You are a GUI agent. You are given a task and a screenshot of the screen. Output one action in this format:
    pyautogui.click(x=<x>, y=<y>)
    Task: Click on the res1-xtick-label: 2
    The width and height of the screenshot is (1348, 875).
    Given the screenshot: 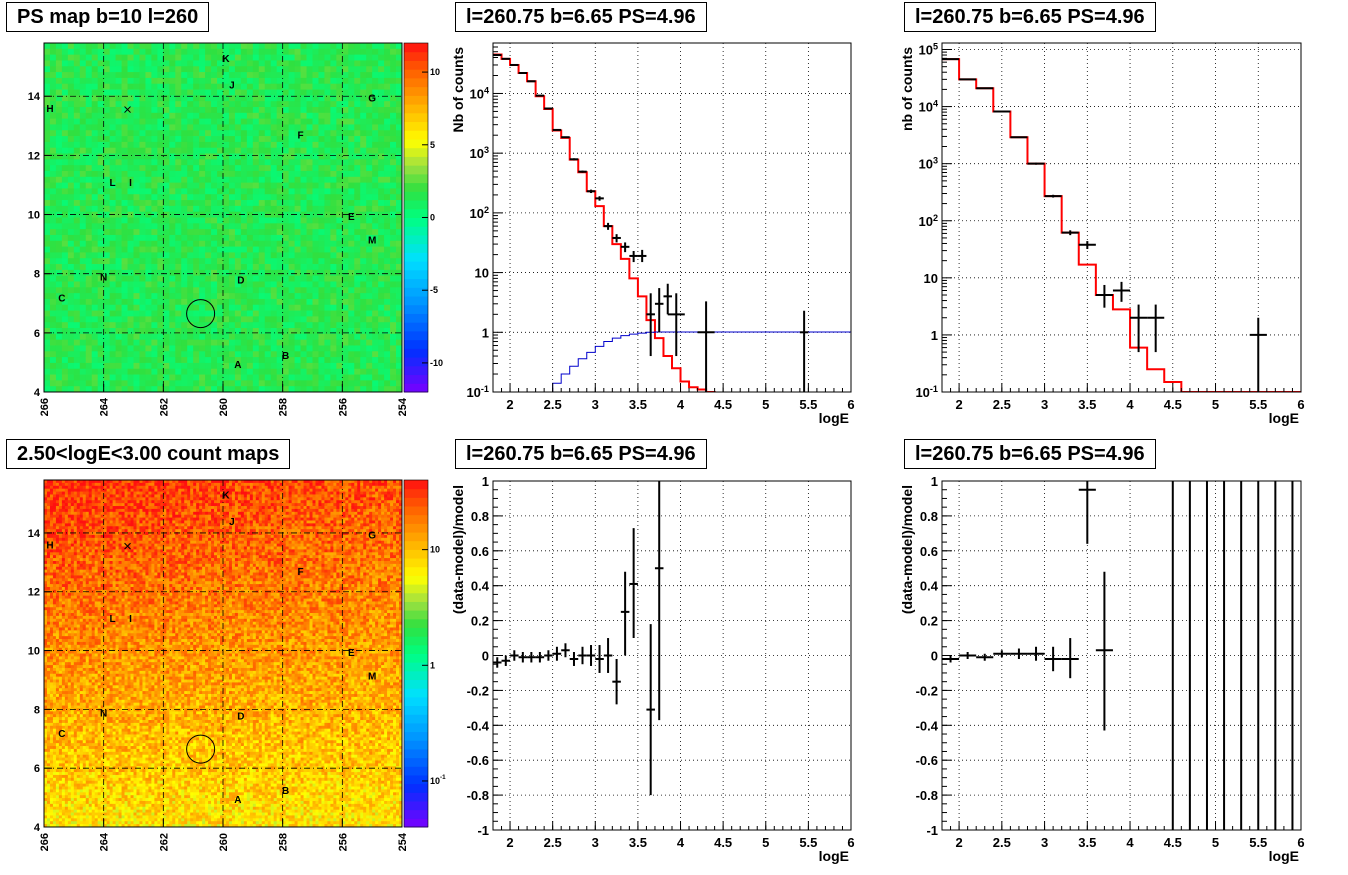 What is the action you would take?
    pyautogui.click(x=509, y=842)
    